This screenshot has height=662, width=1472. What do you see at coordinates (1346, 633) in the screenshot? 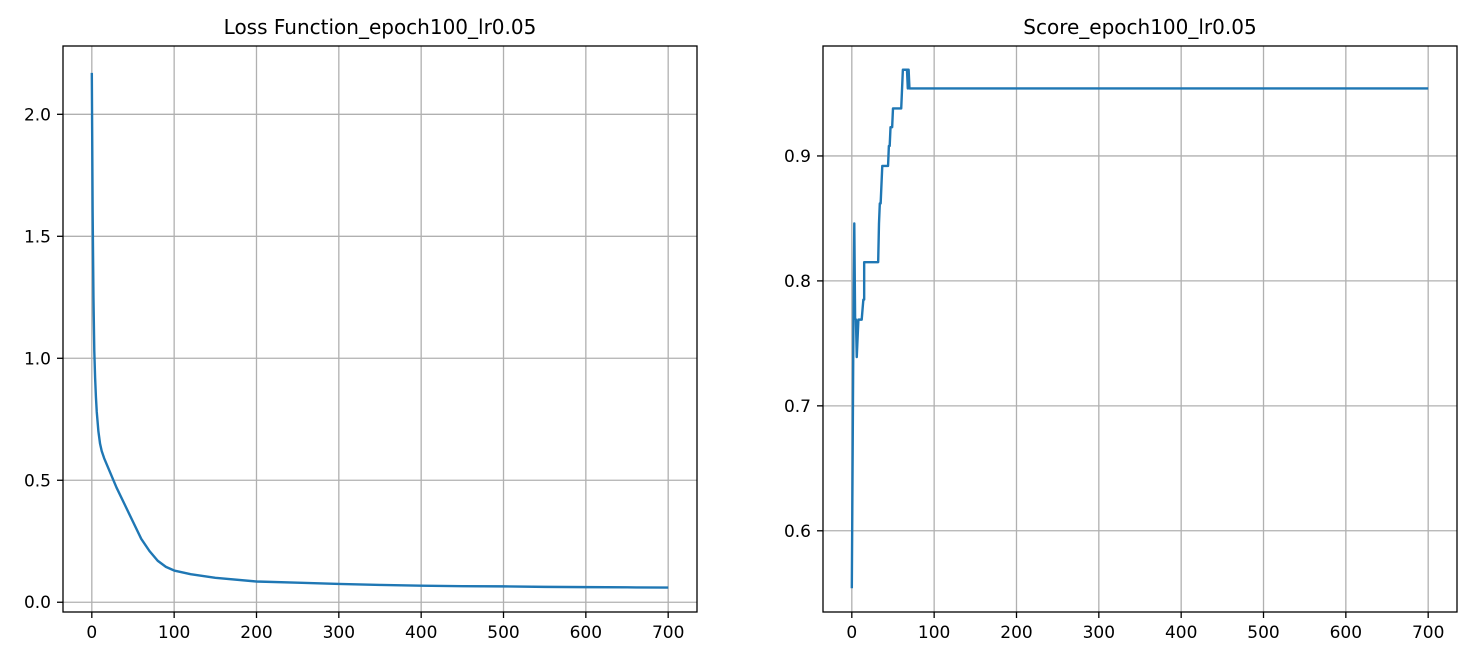
I see `score-chart-x-tick-label: 600` at bounding box center [1346, 633].